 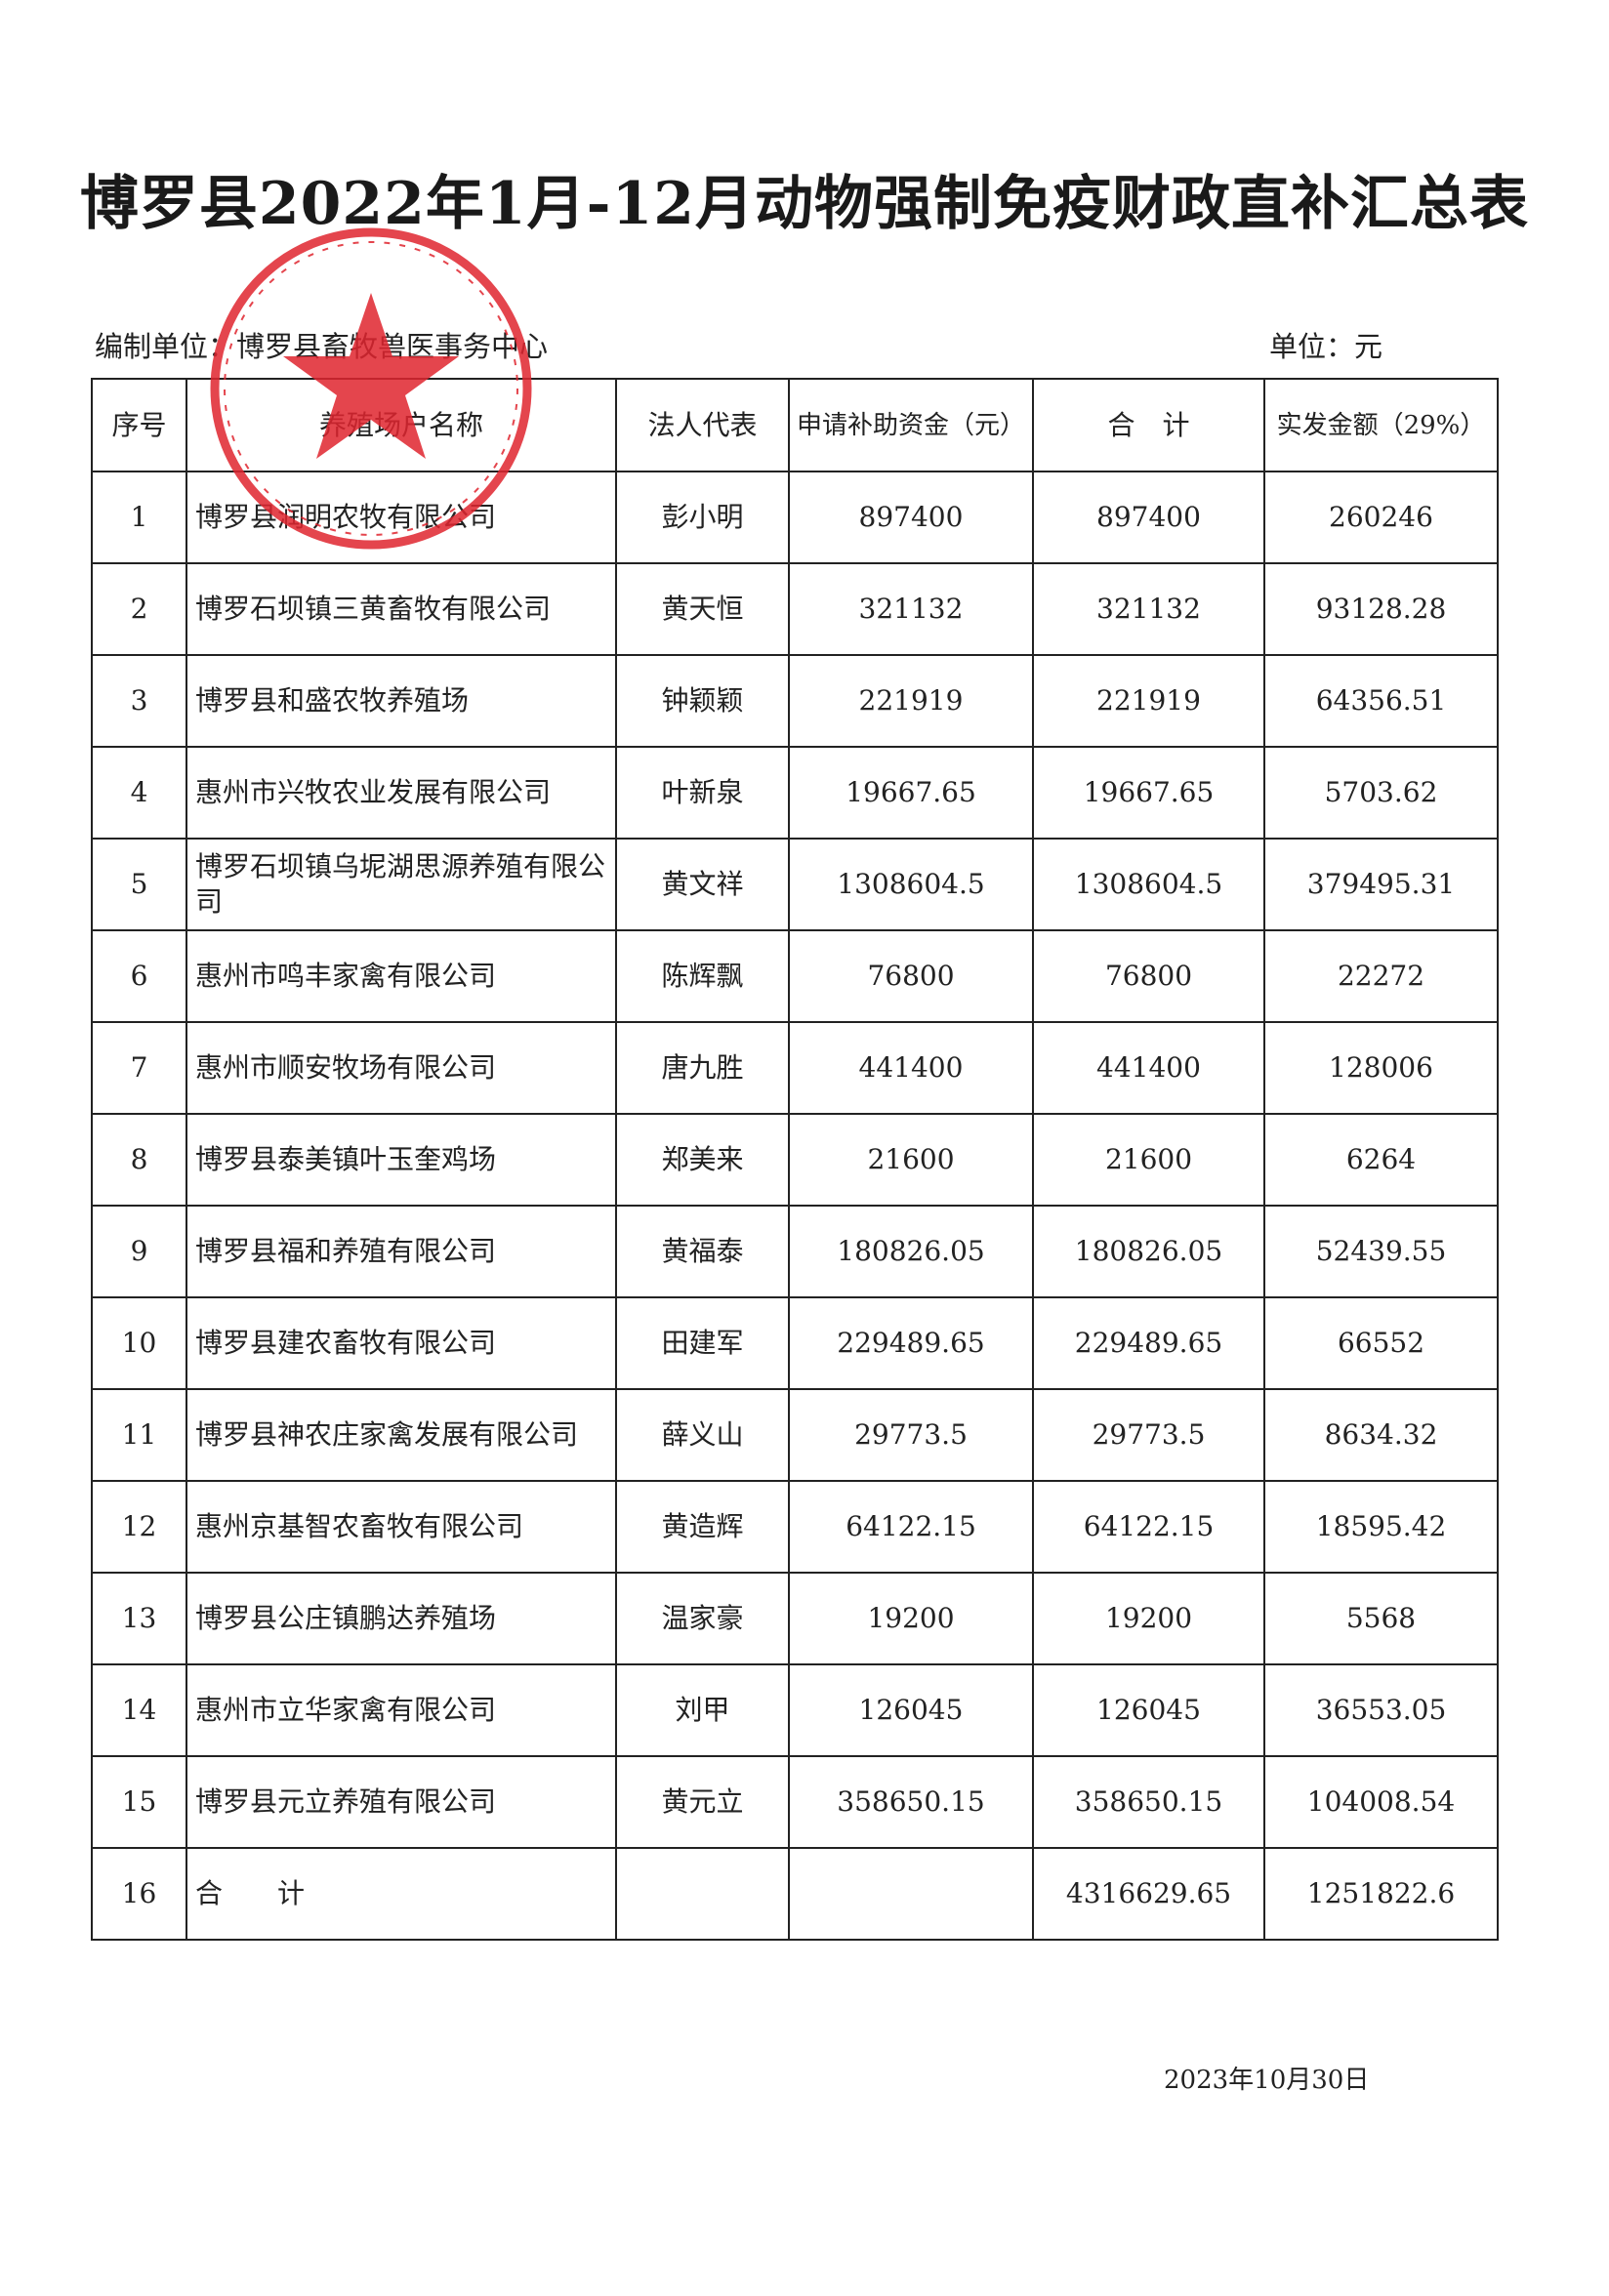 I want to click on requested-amount: 64122.15, so click(x=911, y=1527).